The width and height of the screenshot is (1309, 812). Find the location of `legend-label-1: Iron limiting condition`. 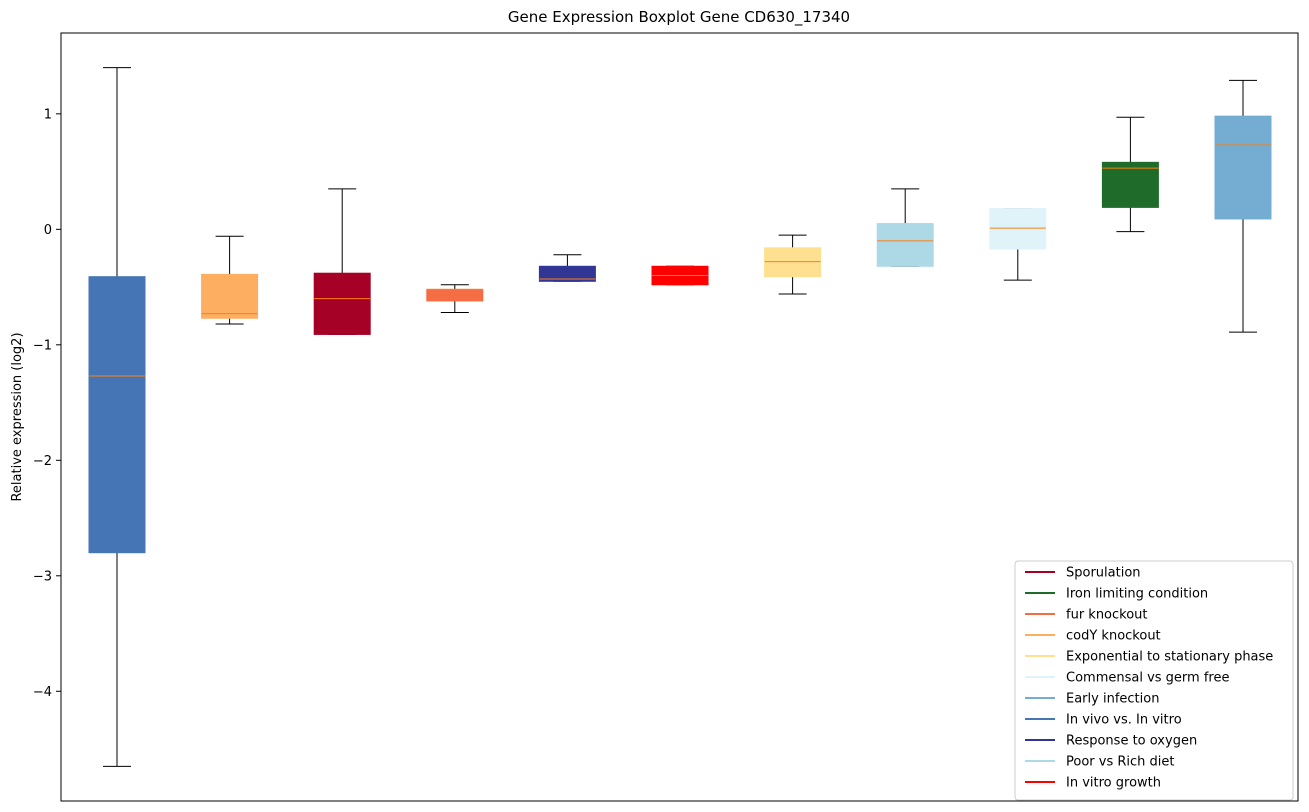

legend-label-1: Iron limiting condition is located at coordinates (1137, 594).